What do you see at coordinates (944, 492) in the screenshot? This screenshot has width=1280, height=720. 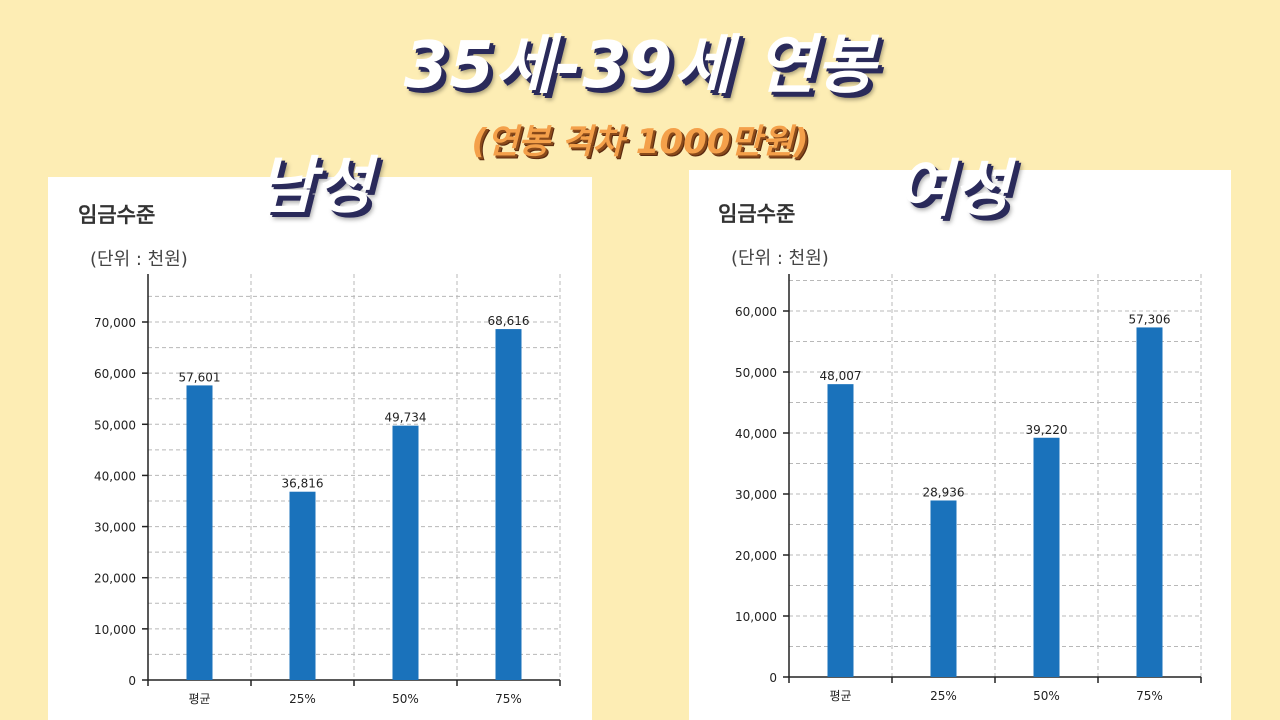 I see `data-label: 28,936` at bounding box center [944, 492].